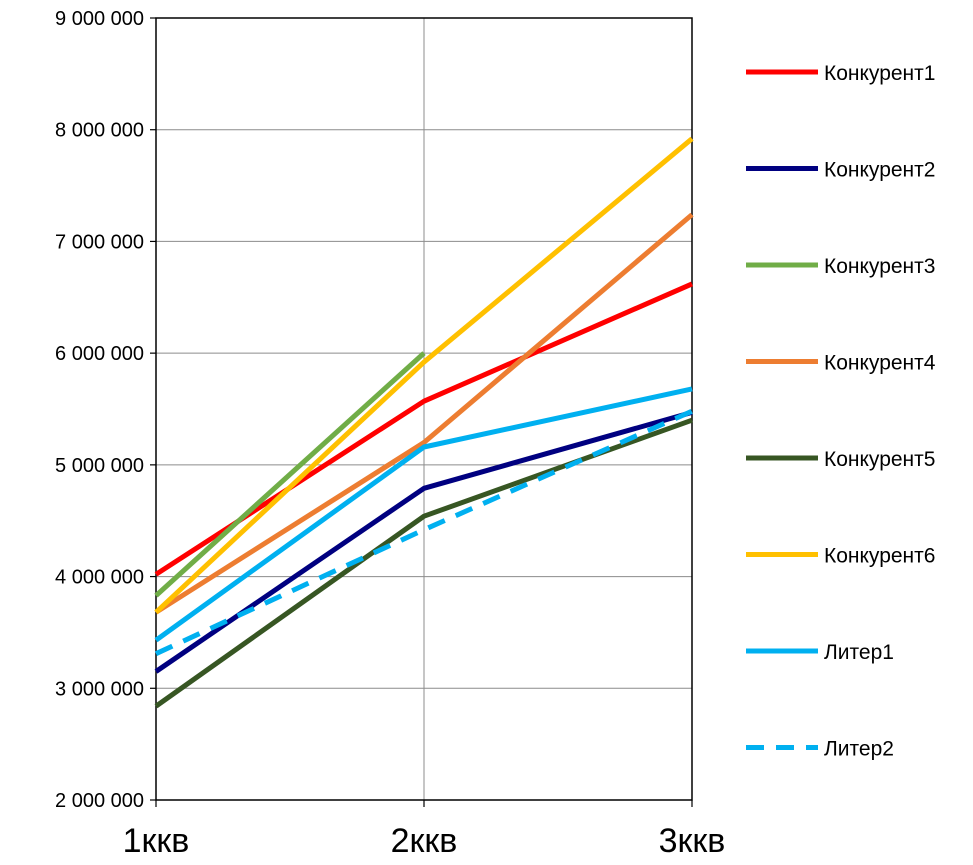 This screenshot has width=973, height=865. I want to click on y-tick-label: 7 000 000, so click(99, 242).